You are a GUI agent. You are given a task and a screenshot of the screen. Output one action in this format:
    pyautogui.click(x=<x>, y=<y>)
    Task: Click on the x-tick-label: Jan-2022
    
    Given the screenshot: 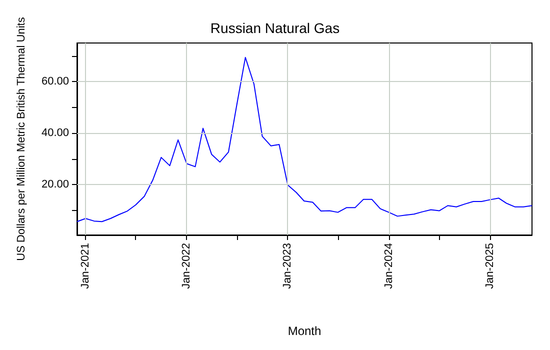 What is the action you would take?
    pyautogui.click(x=186, y=266)
    